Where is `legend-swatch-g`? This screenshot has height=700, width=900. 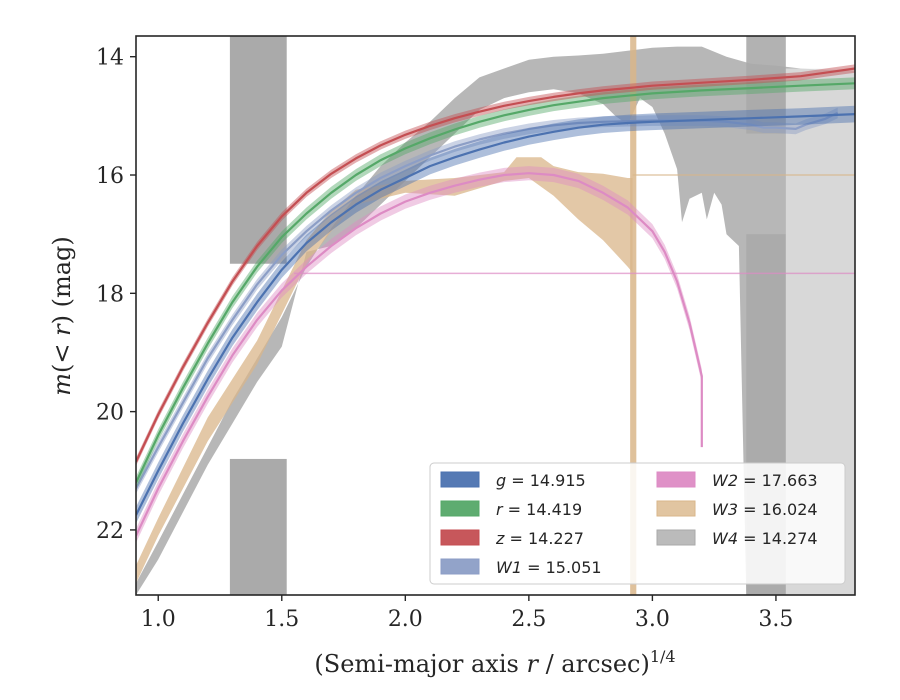 legend-swatch-g is located at coordinates (460, 479).